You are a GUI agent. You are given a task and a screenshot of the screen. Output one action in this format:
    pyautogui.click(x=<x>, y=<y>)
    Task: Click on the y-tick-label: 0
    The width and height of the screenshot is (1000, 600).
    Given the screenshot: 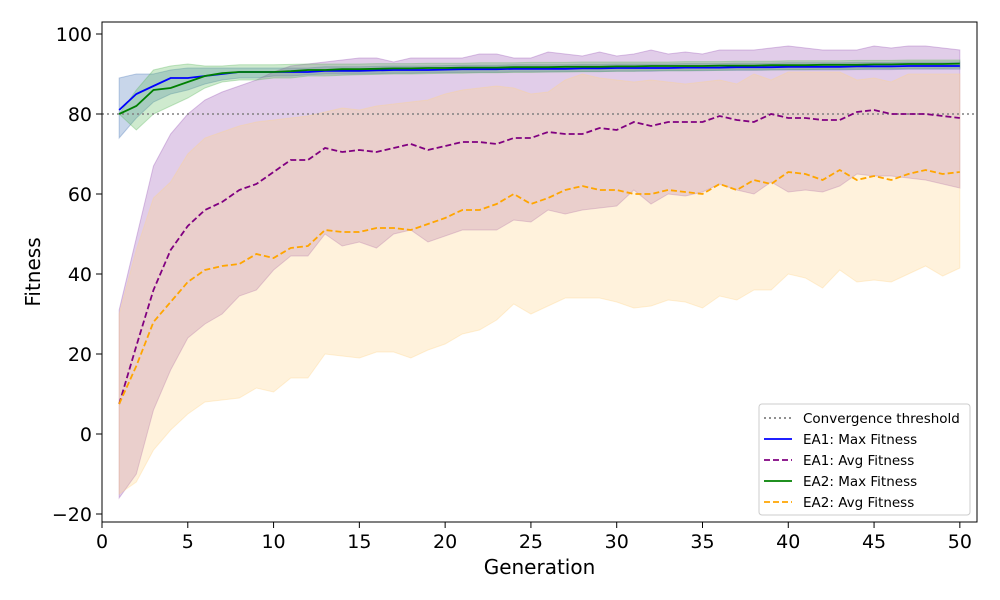 What is the action you would take?
    pyautogui.click(x=86, y=435)
    